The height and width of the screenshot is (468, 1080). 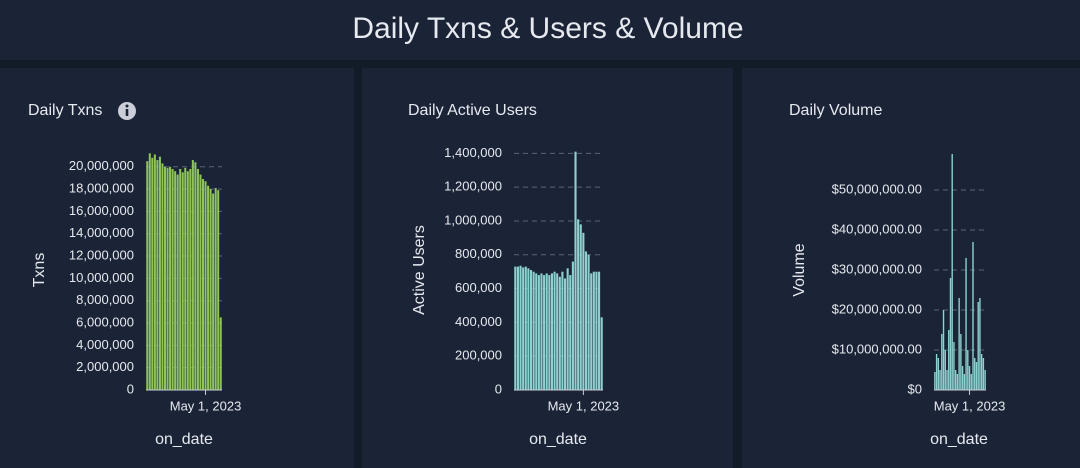 What do you see at coordinates (478, 287) in the screenshot?
I see `y-tick-label: 600,000` at bounding box center [478, 287].